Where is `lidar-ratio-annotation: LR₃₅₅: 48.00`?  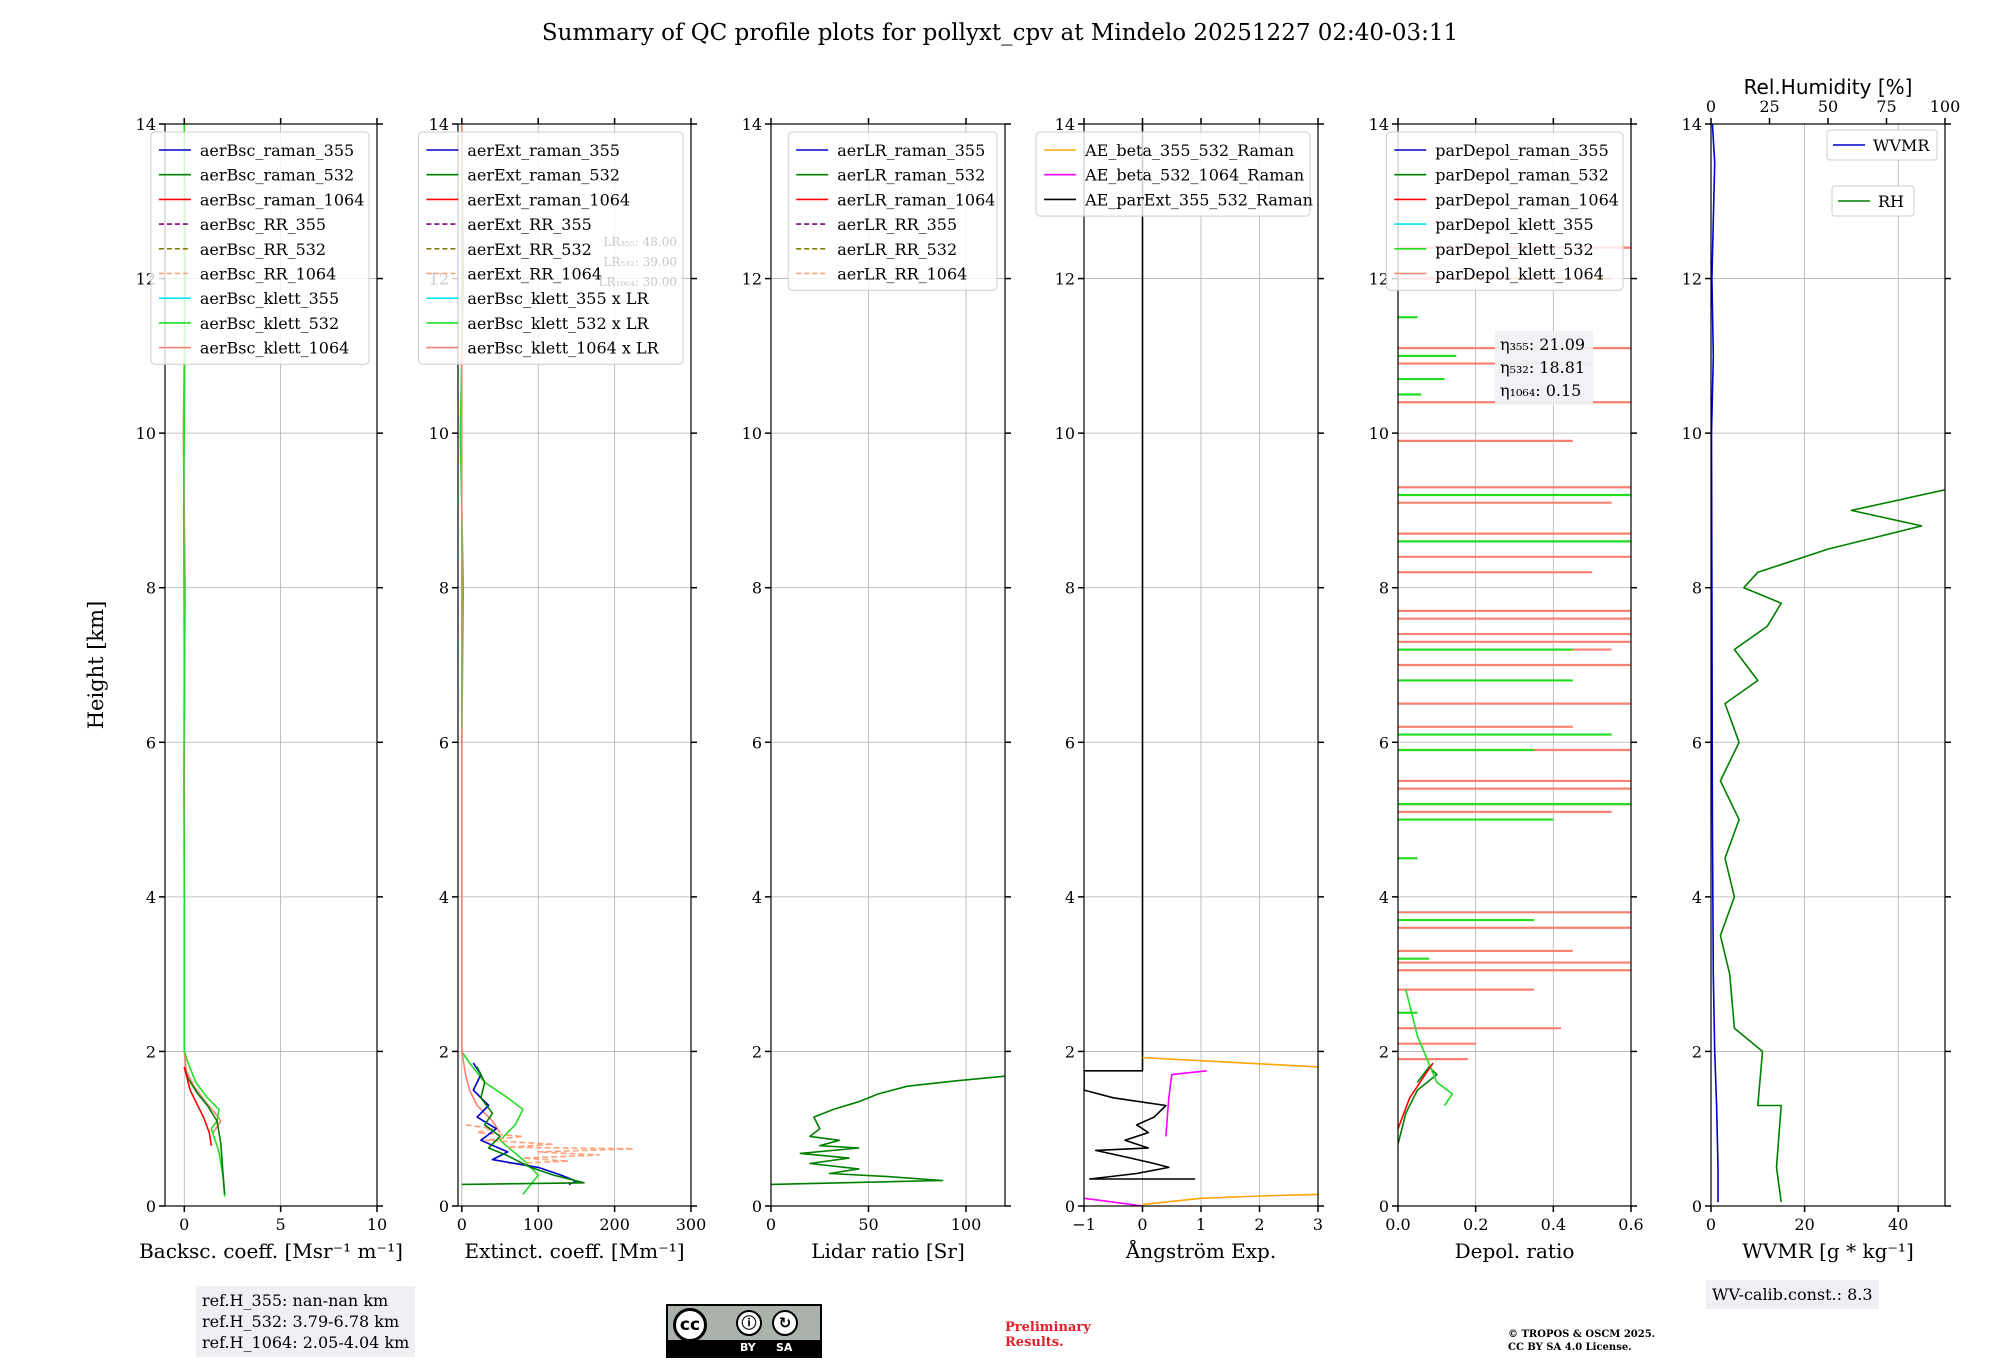
lidar-ratio-annotation: LR₃₅₅: 48.00 is located at coordinates (640, 242).